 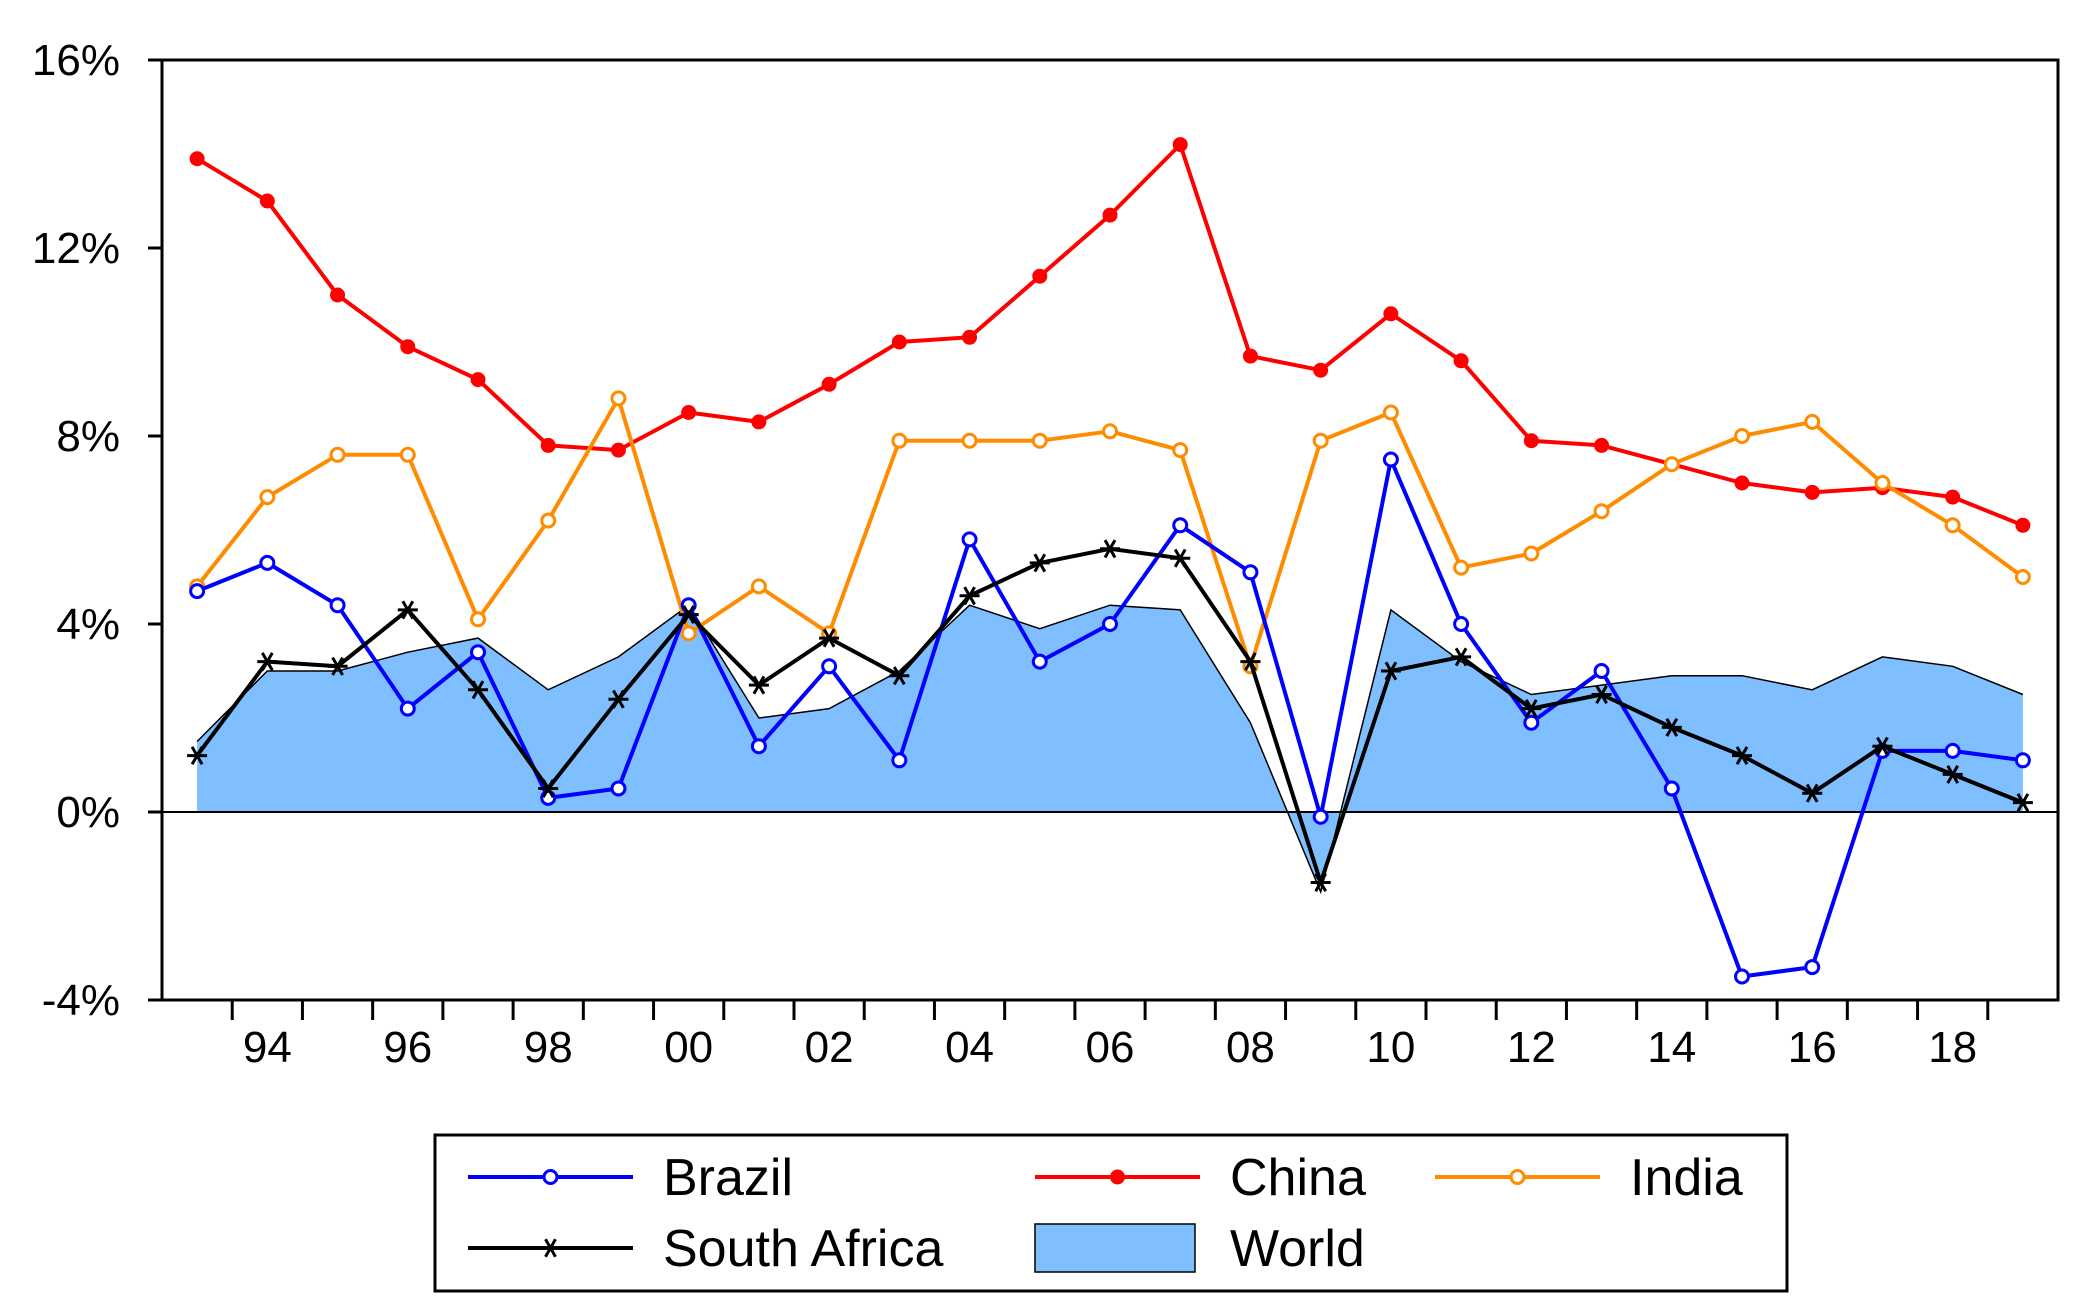 What do you see at coordinates (550, 1177) in the screenshot?
I see `brazil-legend-marker` at bounding box center [550, 1177].